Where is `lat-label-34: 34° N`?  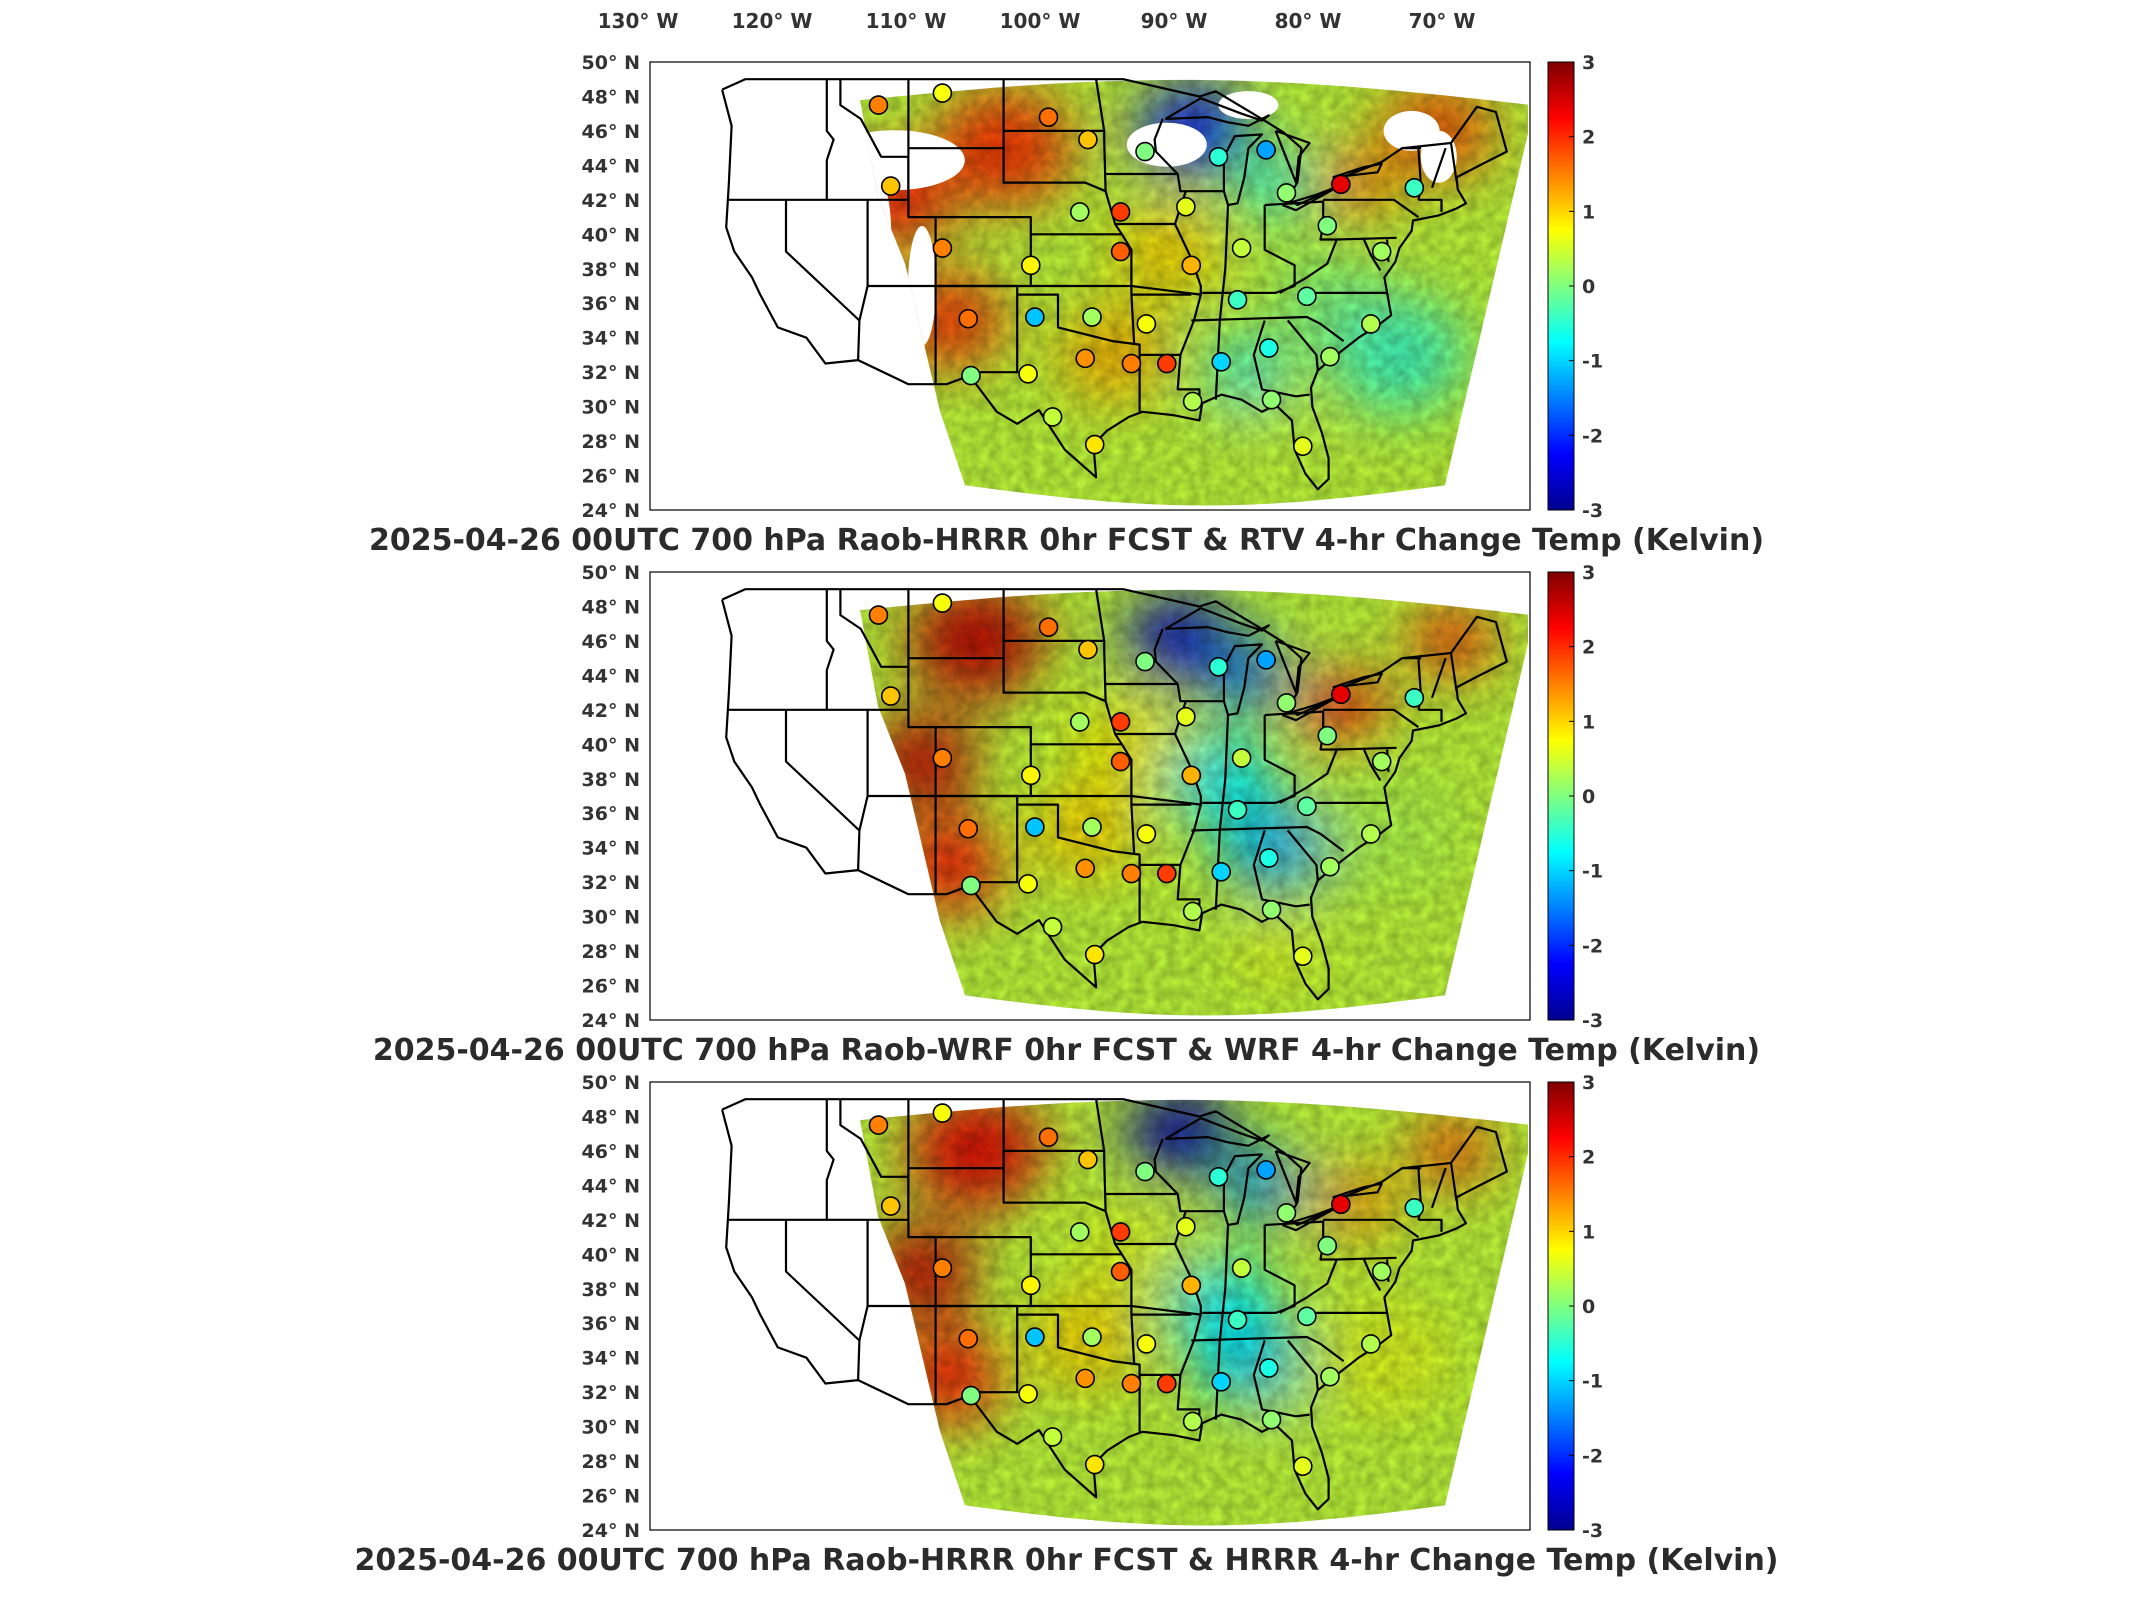
lat-label-34: 34° N is located at coordinates (611, 1359).